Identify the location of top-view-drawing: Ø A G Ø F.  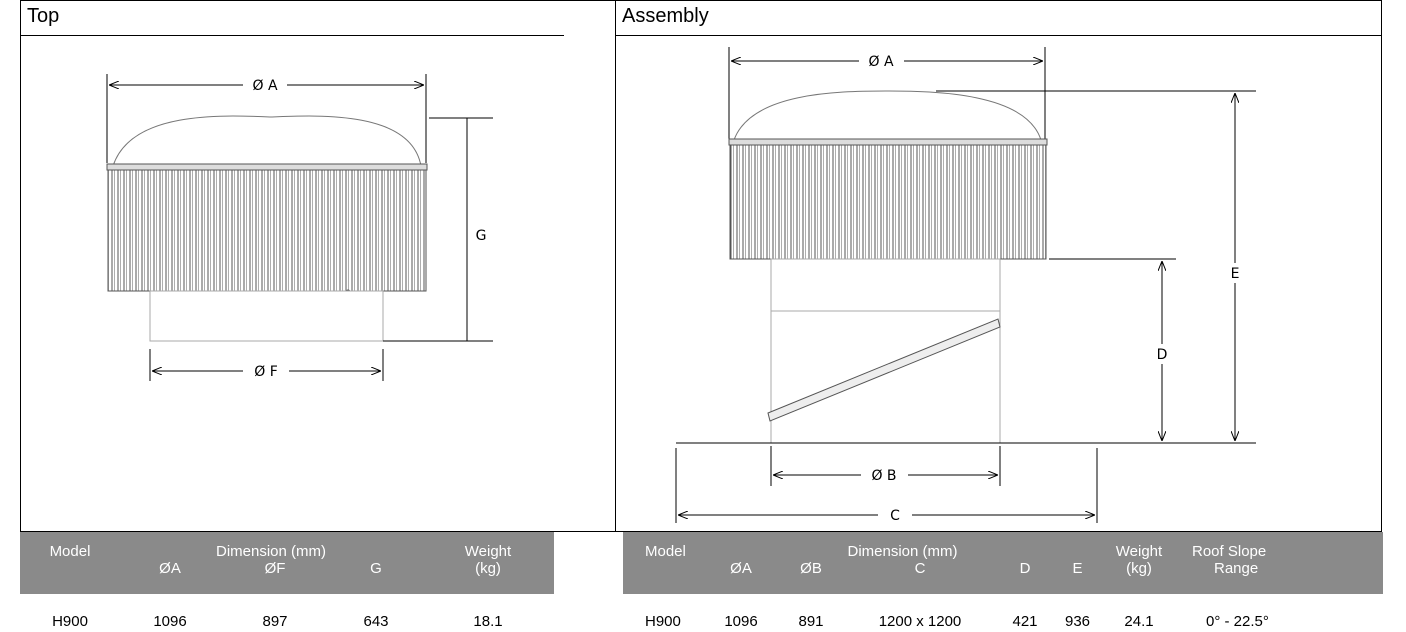
(299, 227).